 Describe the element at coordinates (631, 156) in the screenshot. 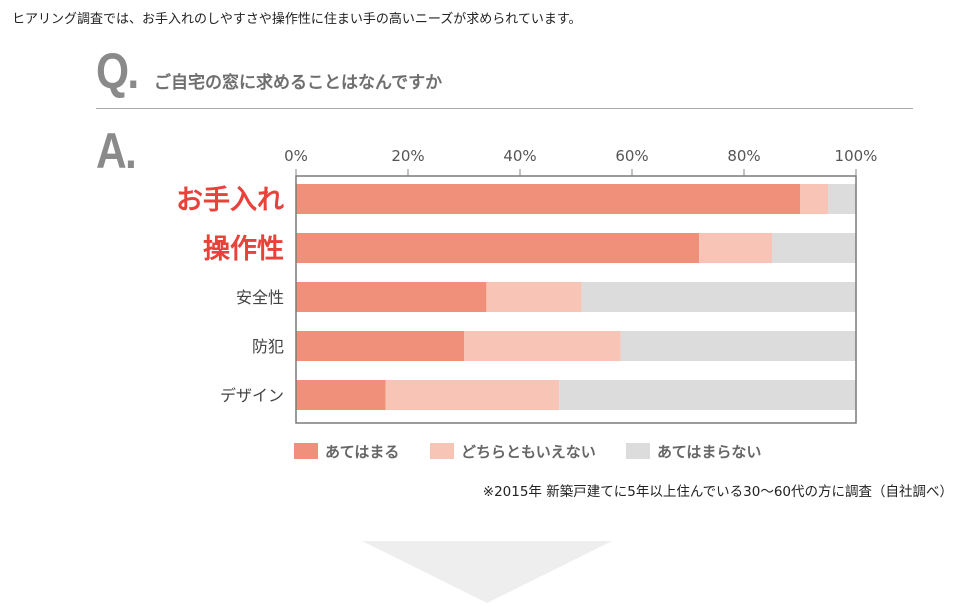

I see `x-tick-label: 60%` at that location.